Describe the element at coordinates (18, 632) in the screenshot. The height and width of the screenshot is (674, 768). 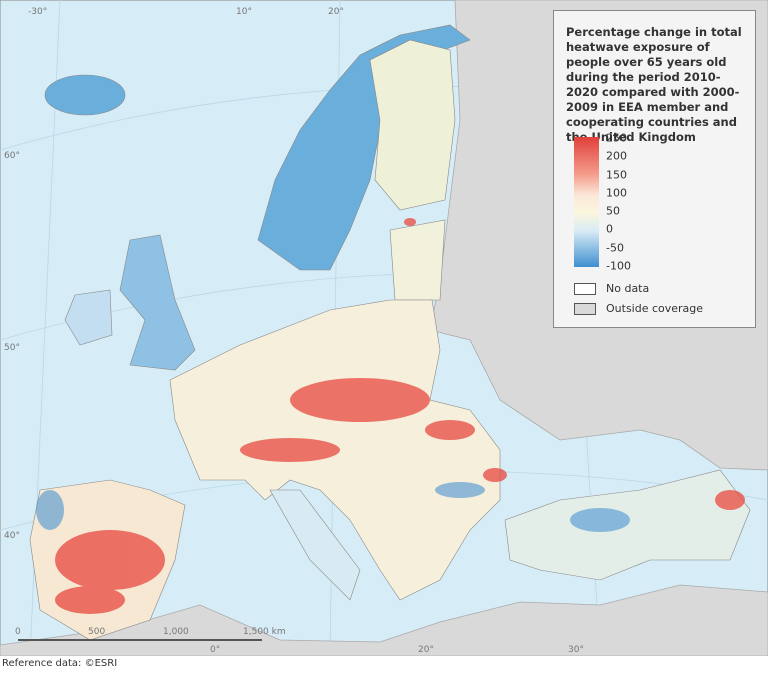
I see `scale-label: 0` at that location.